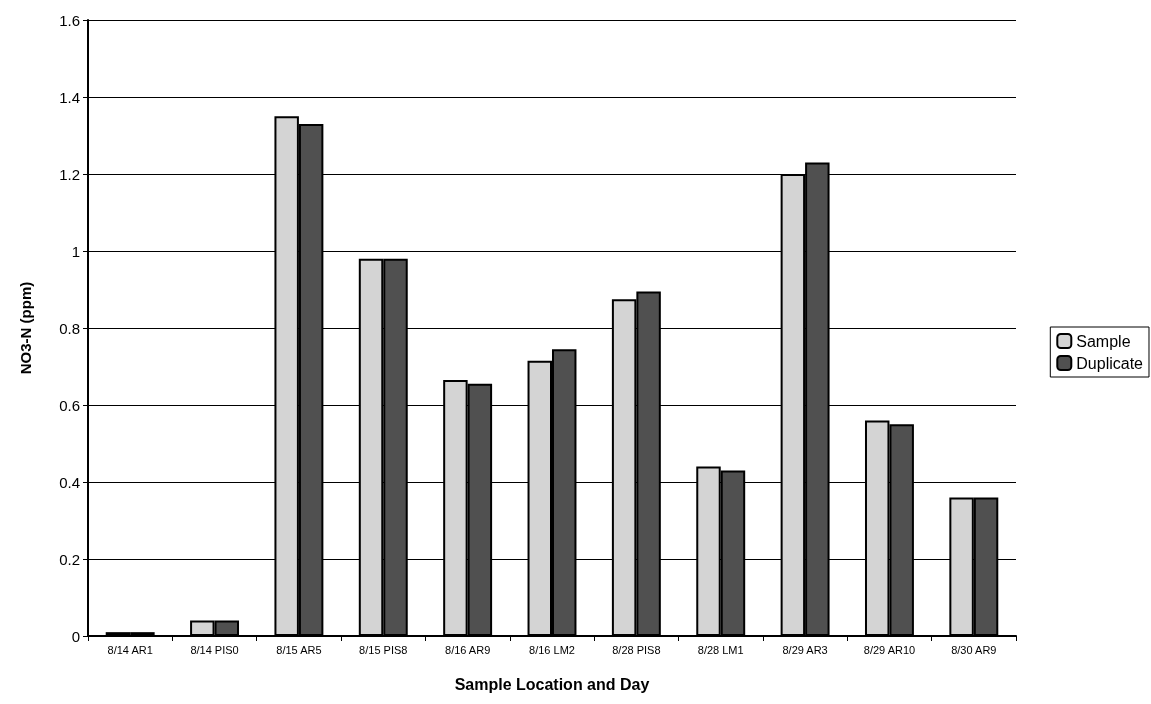 The width and height of the screenshot is (1151, 704). What do you see at coordinates (69, 482) in the screenshot?
I see `y-tick-label: 0.4` at bounding box center [69, 482].